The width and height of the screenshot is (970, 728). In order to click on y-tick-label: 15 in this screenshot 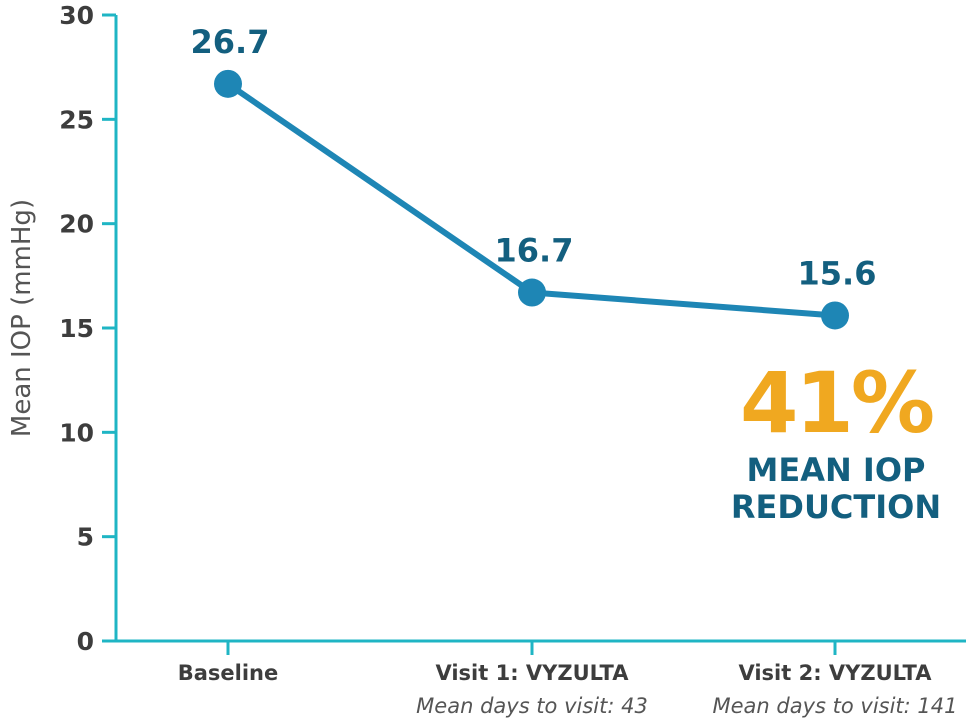, I will do `click(76, 328)`.